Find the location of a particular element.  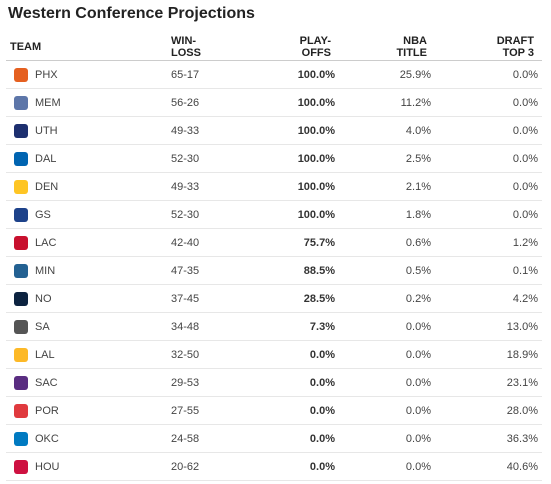

team-abbr: SAC is located at coordinates (46, 382).